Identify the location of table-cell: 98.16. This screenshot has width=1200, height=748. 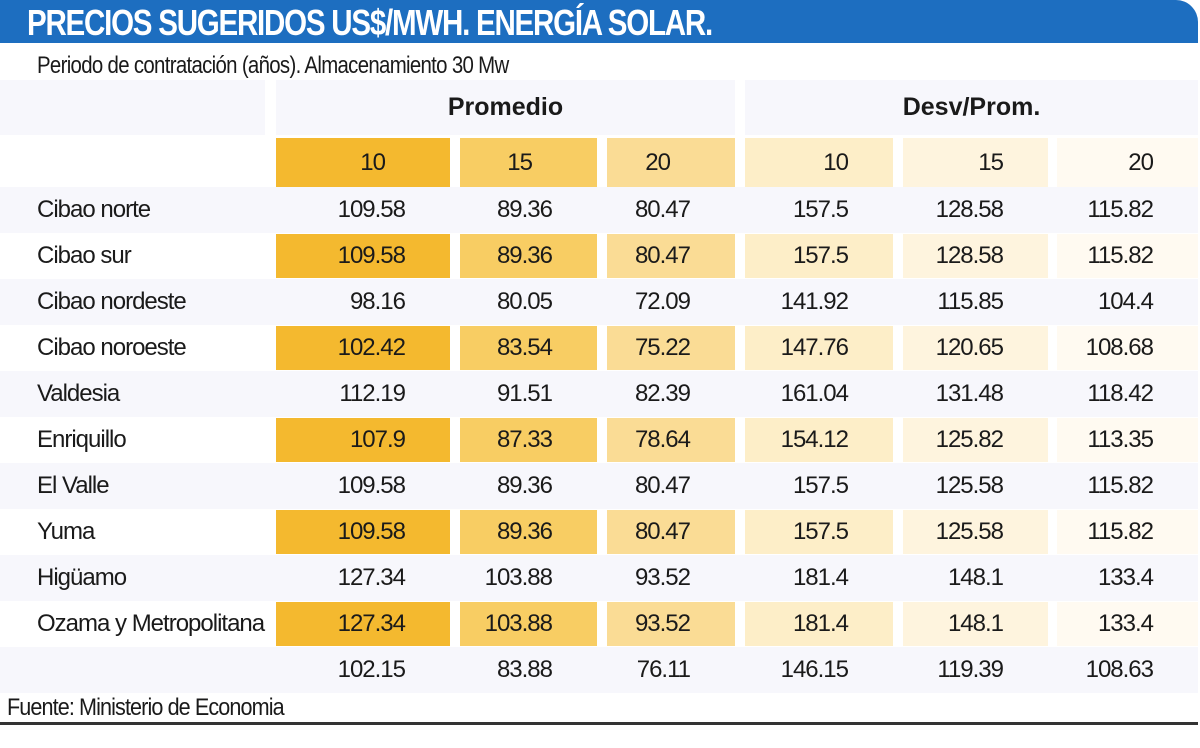
(377, 301).